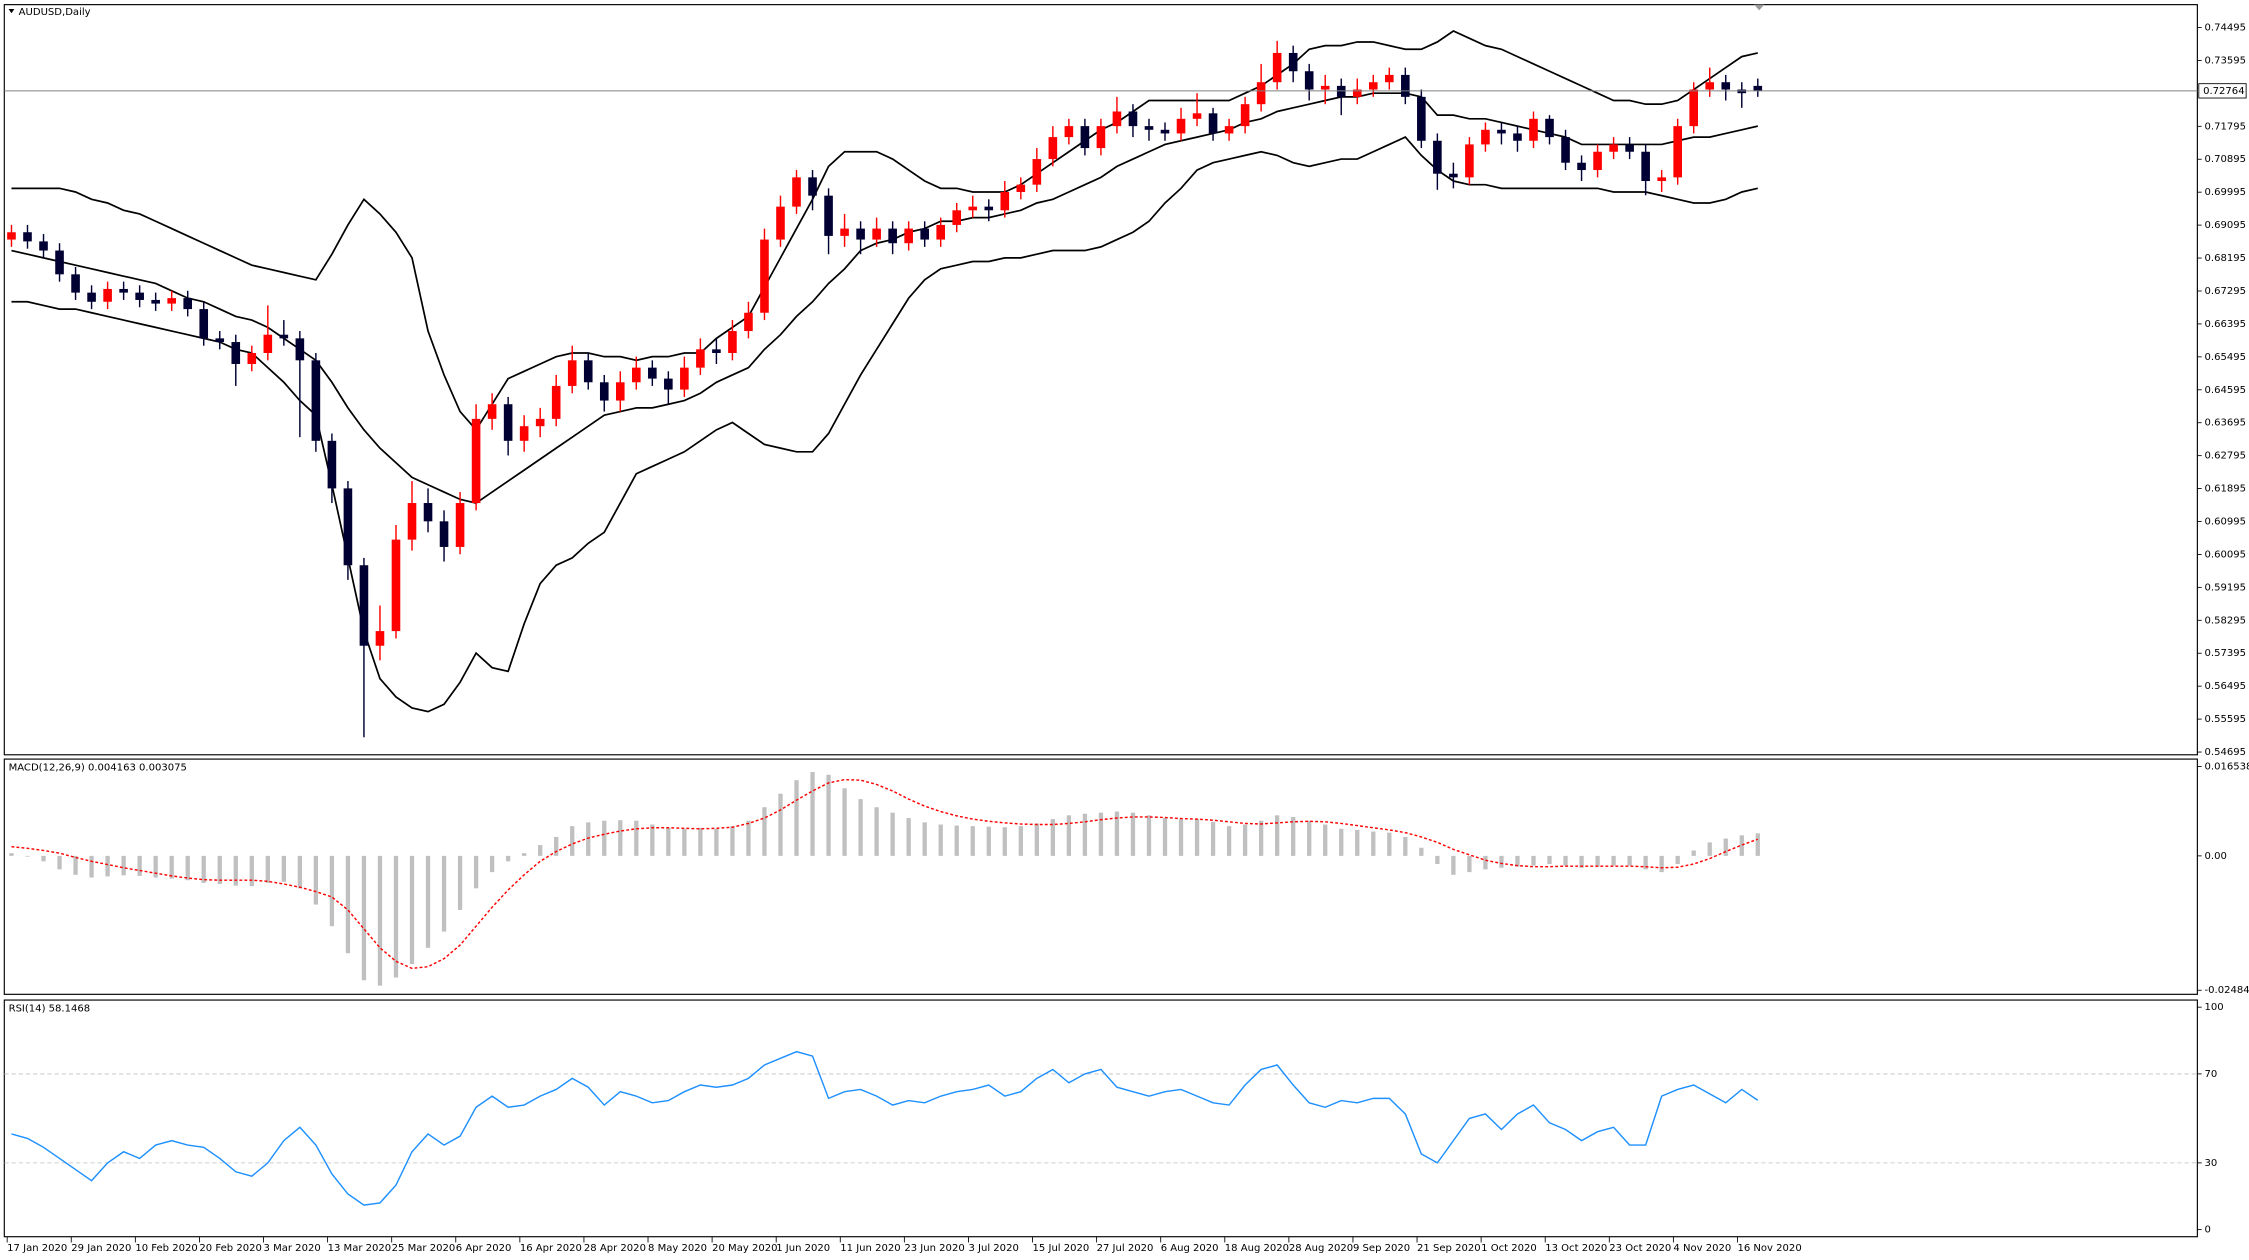  What do you see at coordinates (803, 1248) in the screenshot?
I see `x-tick-label: 1 Jun 2020` at bounding box center [803, 1248].